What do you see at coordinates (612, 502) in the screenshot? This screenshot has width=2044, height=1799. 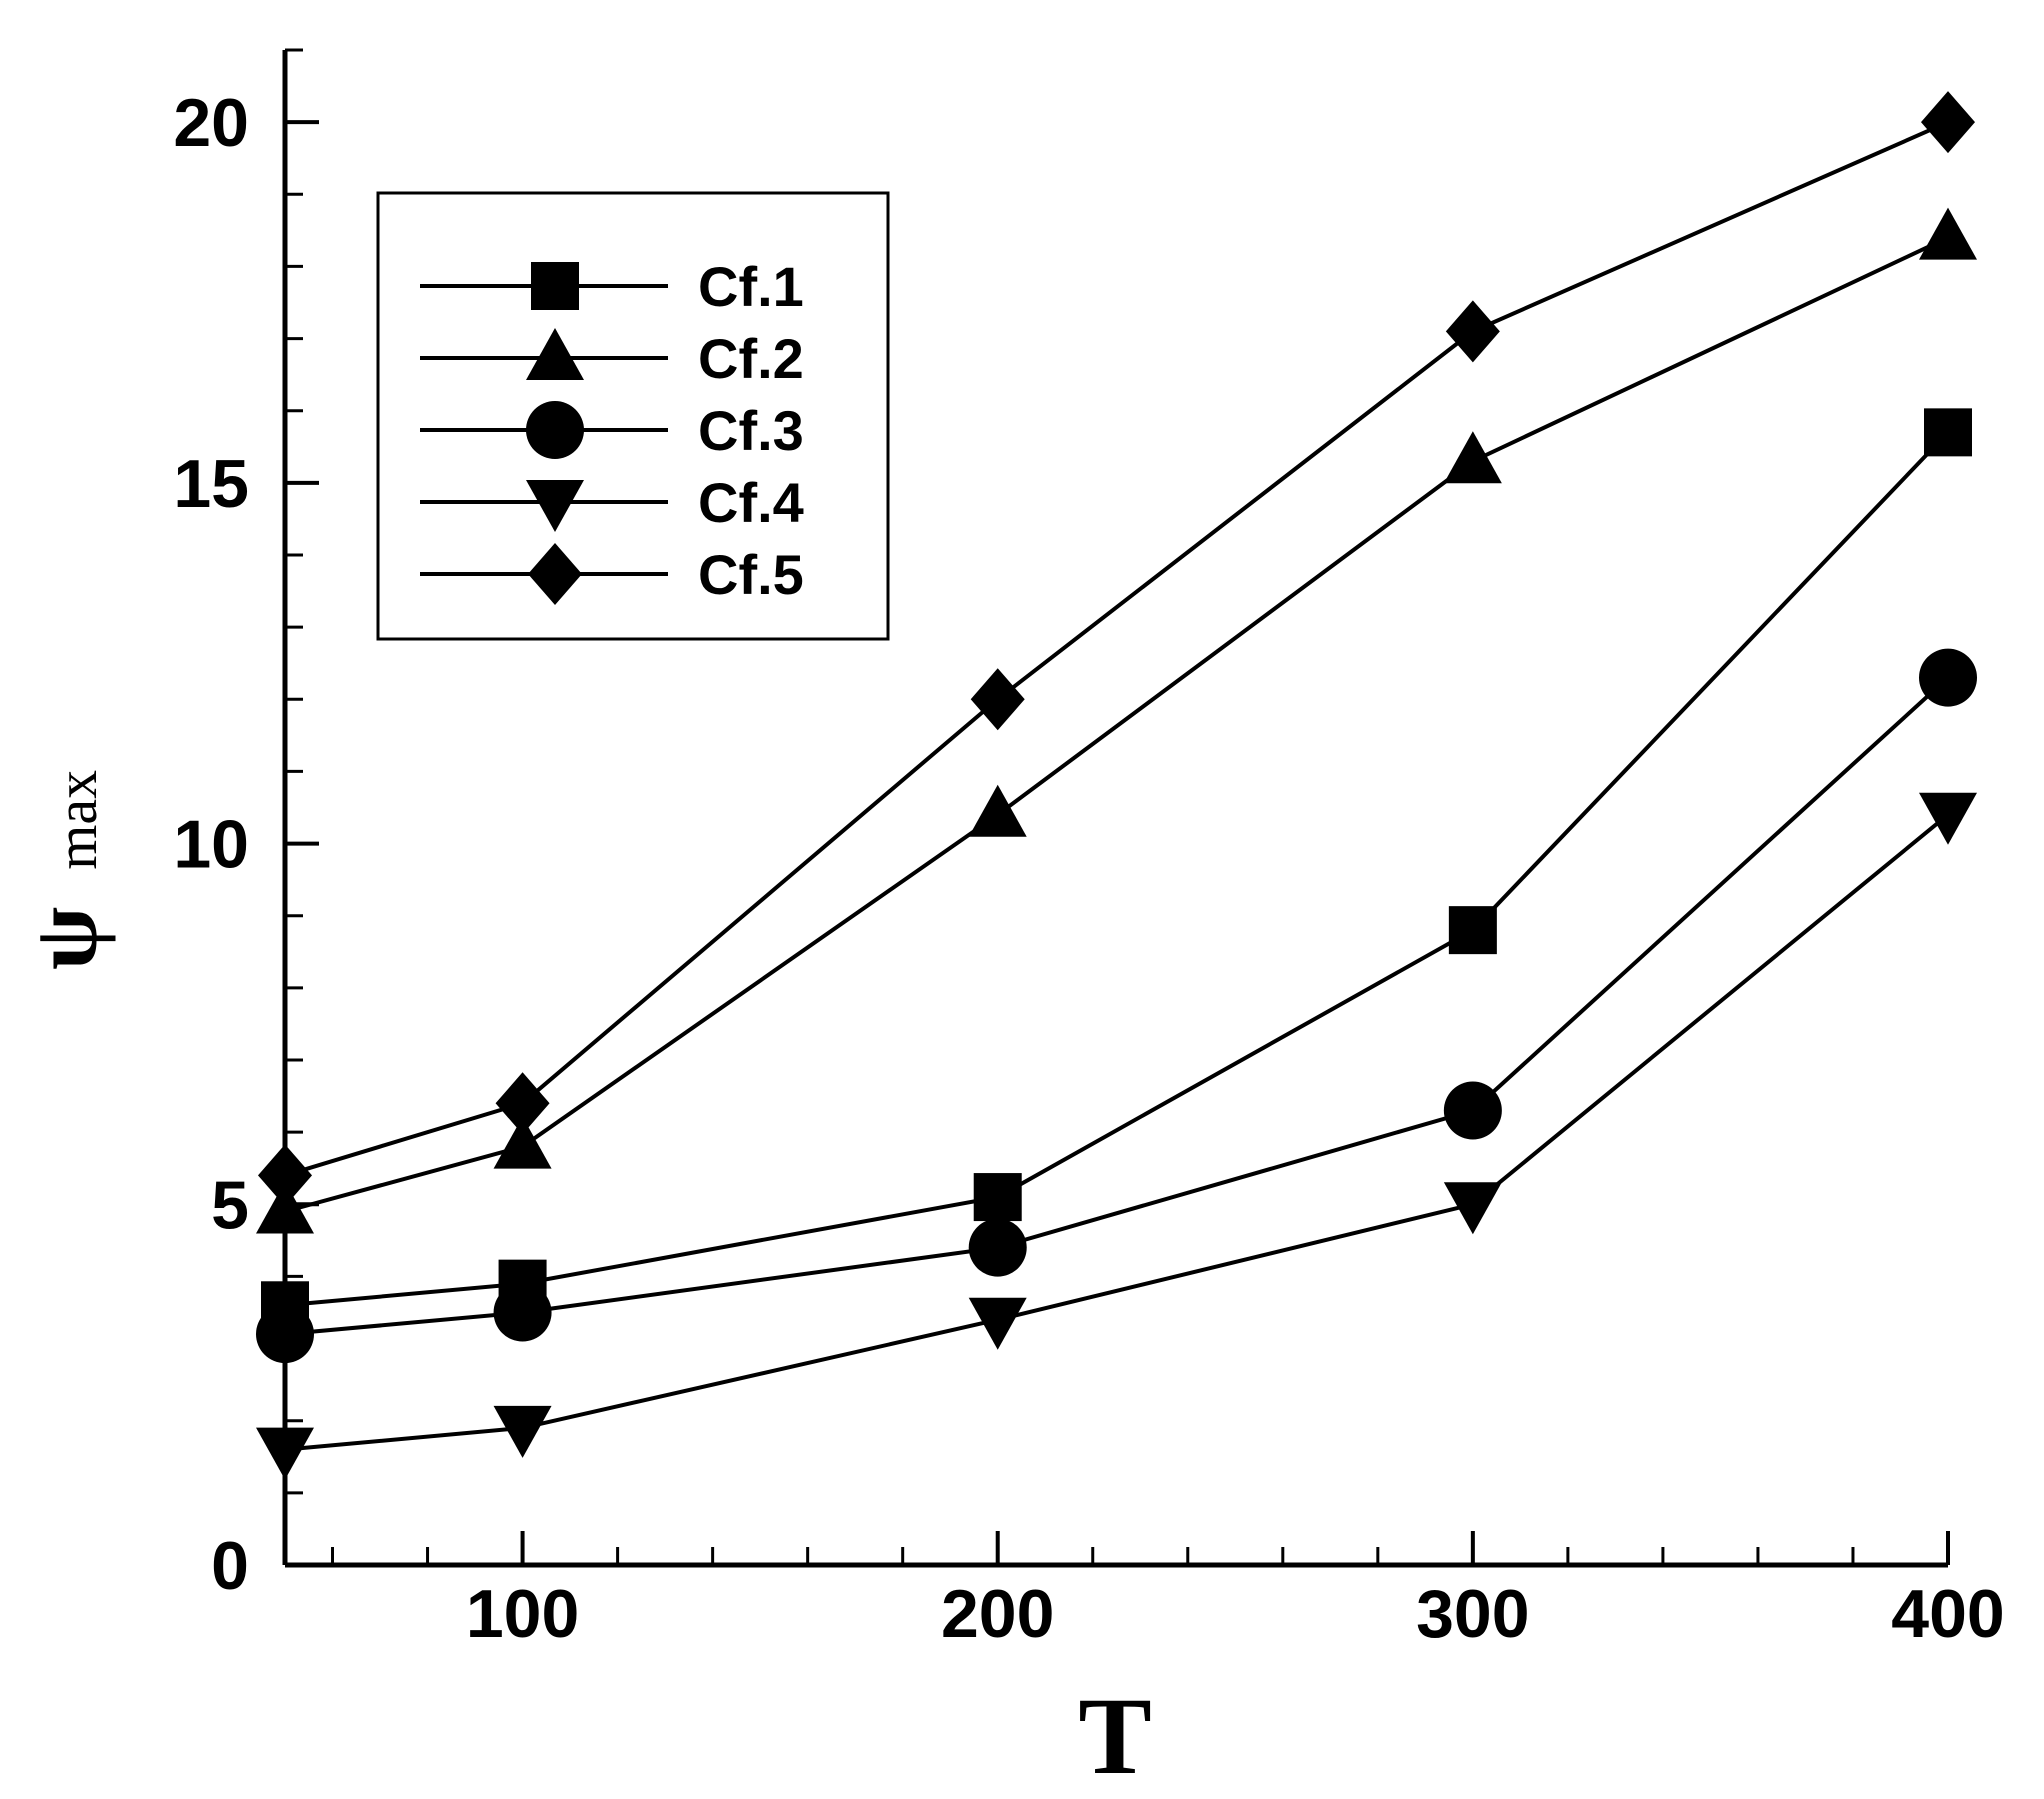 I see `legend-item: Cf.4` at bounding box center [612, 502].